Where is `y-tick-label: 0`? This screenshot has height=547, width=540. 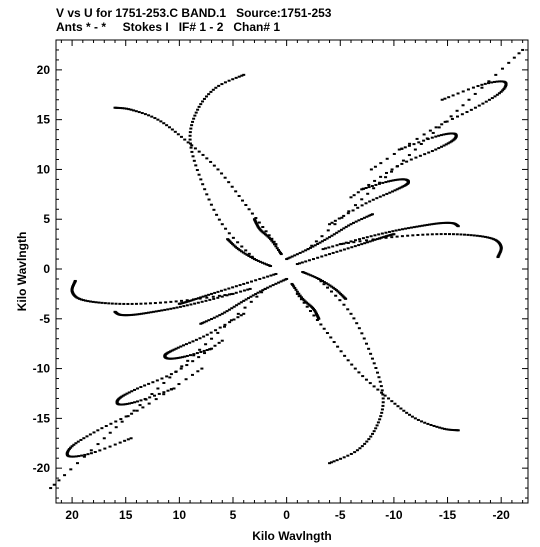 y-tick-label: 0 is located at coordinates (46, 269).